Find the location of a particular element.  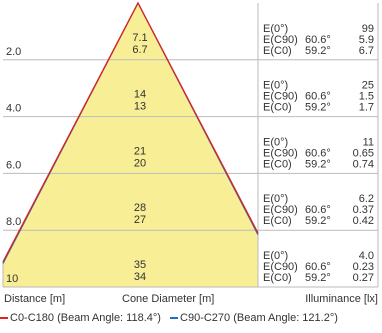

cone-diameter-c90-value: 7.1 is located at coordinates (139, 38).